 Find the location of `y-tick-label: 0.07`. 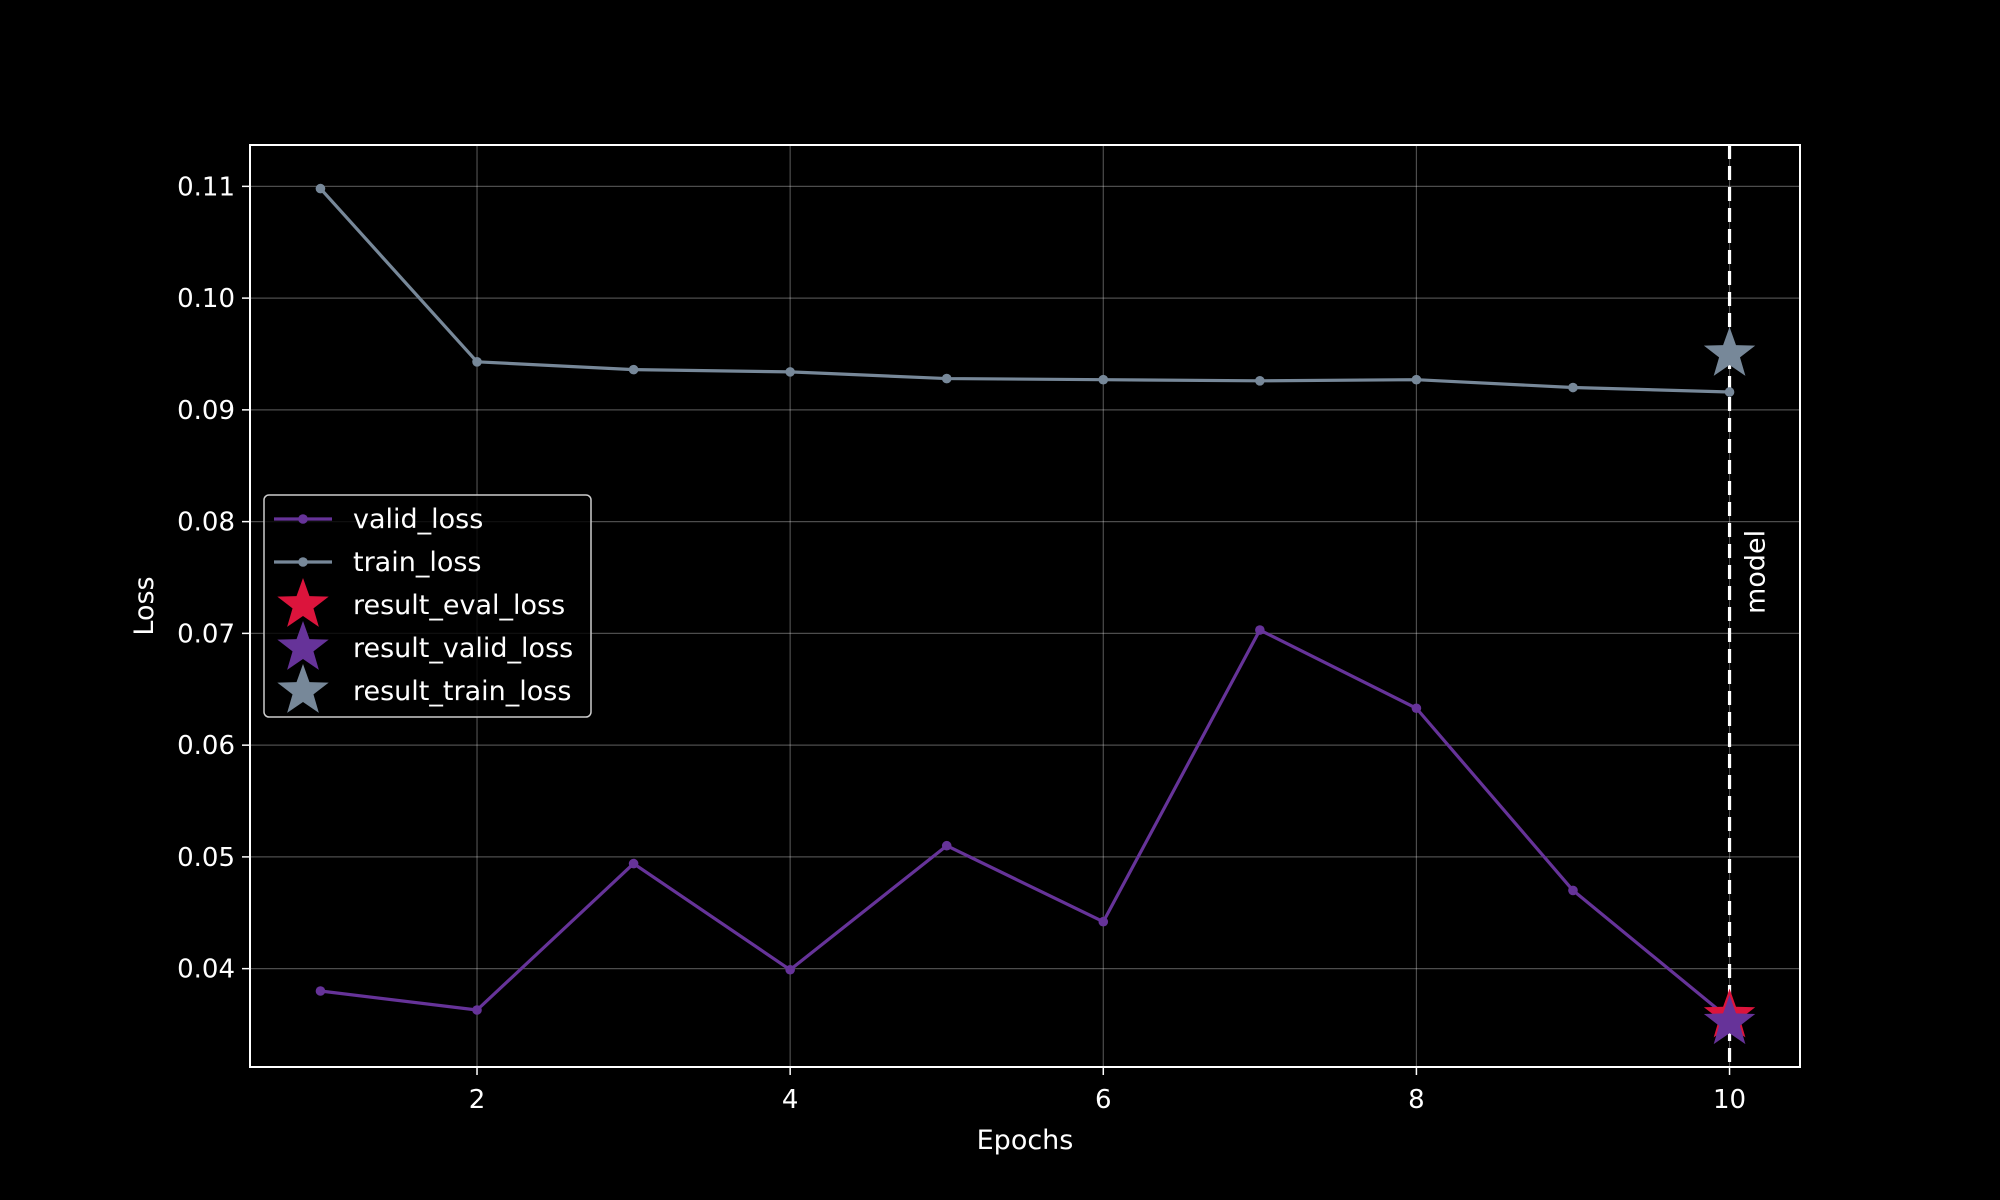

y-tick-label: 0.07 is located at coordinates (206, 634).